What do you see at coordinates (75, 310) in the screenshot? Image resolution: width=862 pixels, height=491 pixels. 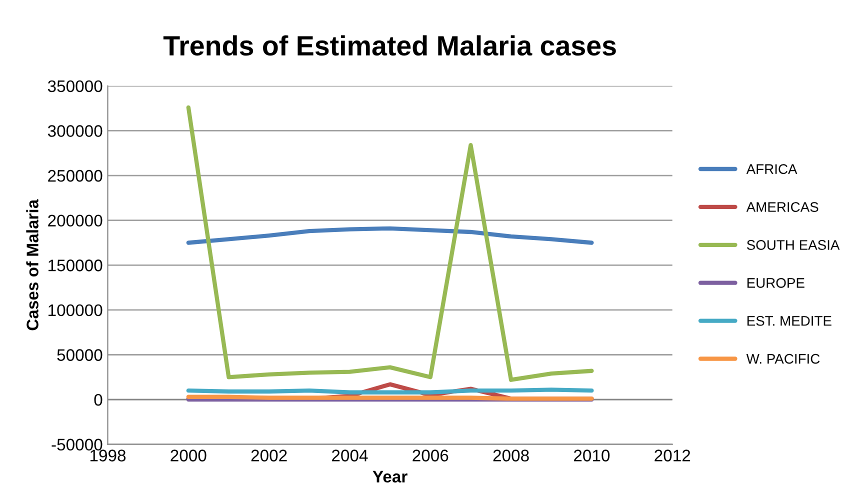 I see `y-tick-label: 100000` at bounding box center [75, 310].